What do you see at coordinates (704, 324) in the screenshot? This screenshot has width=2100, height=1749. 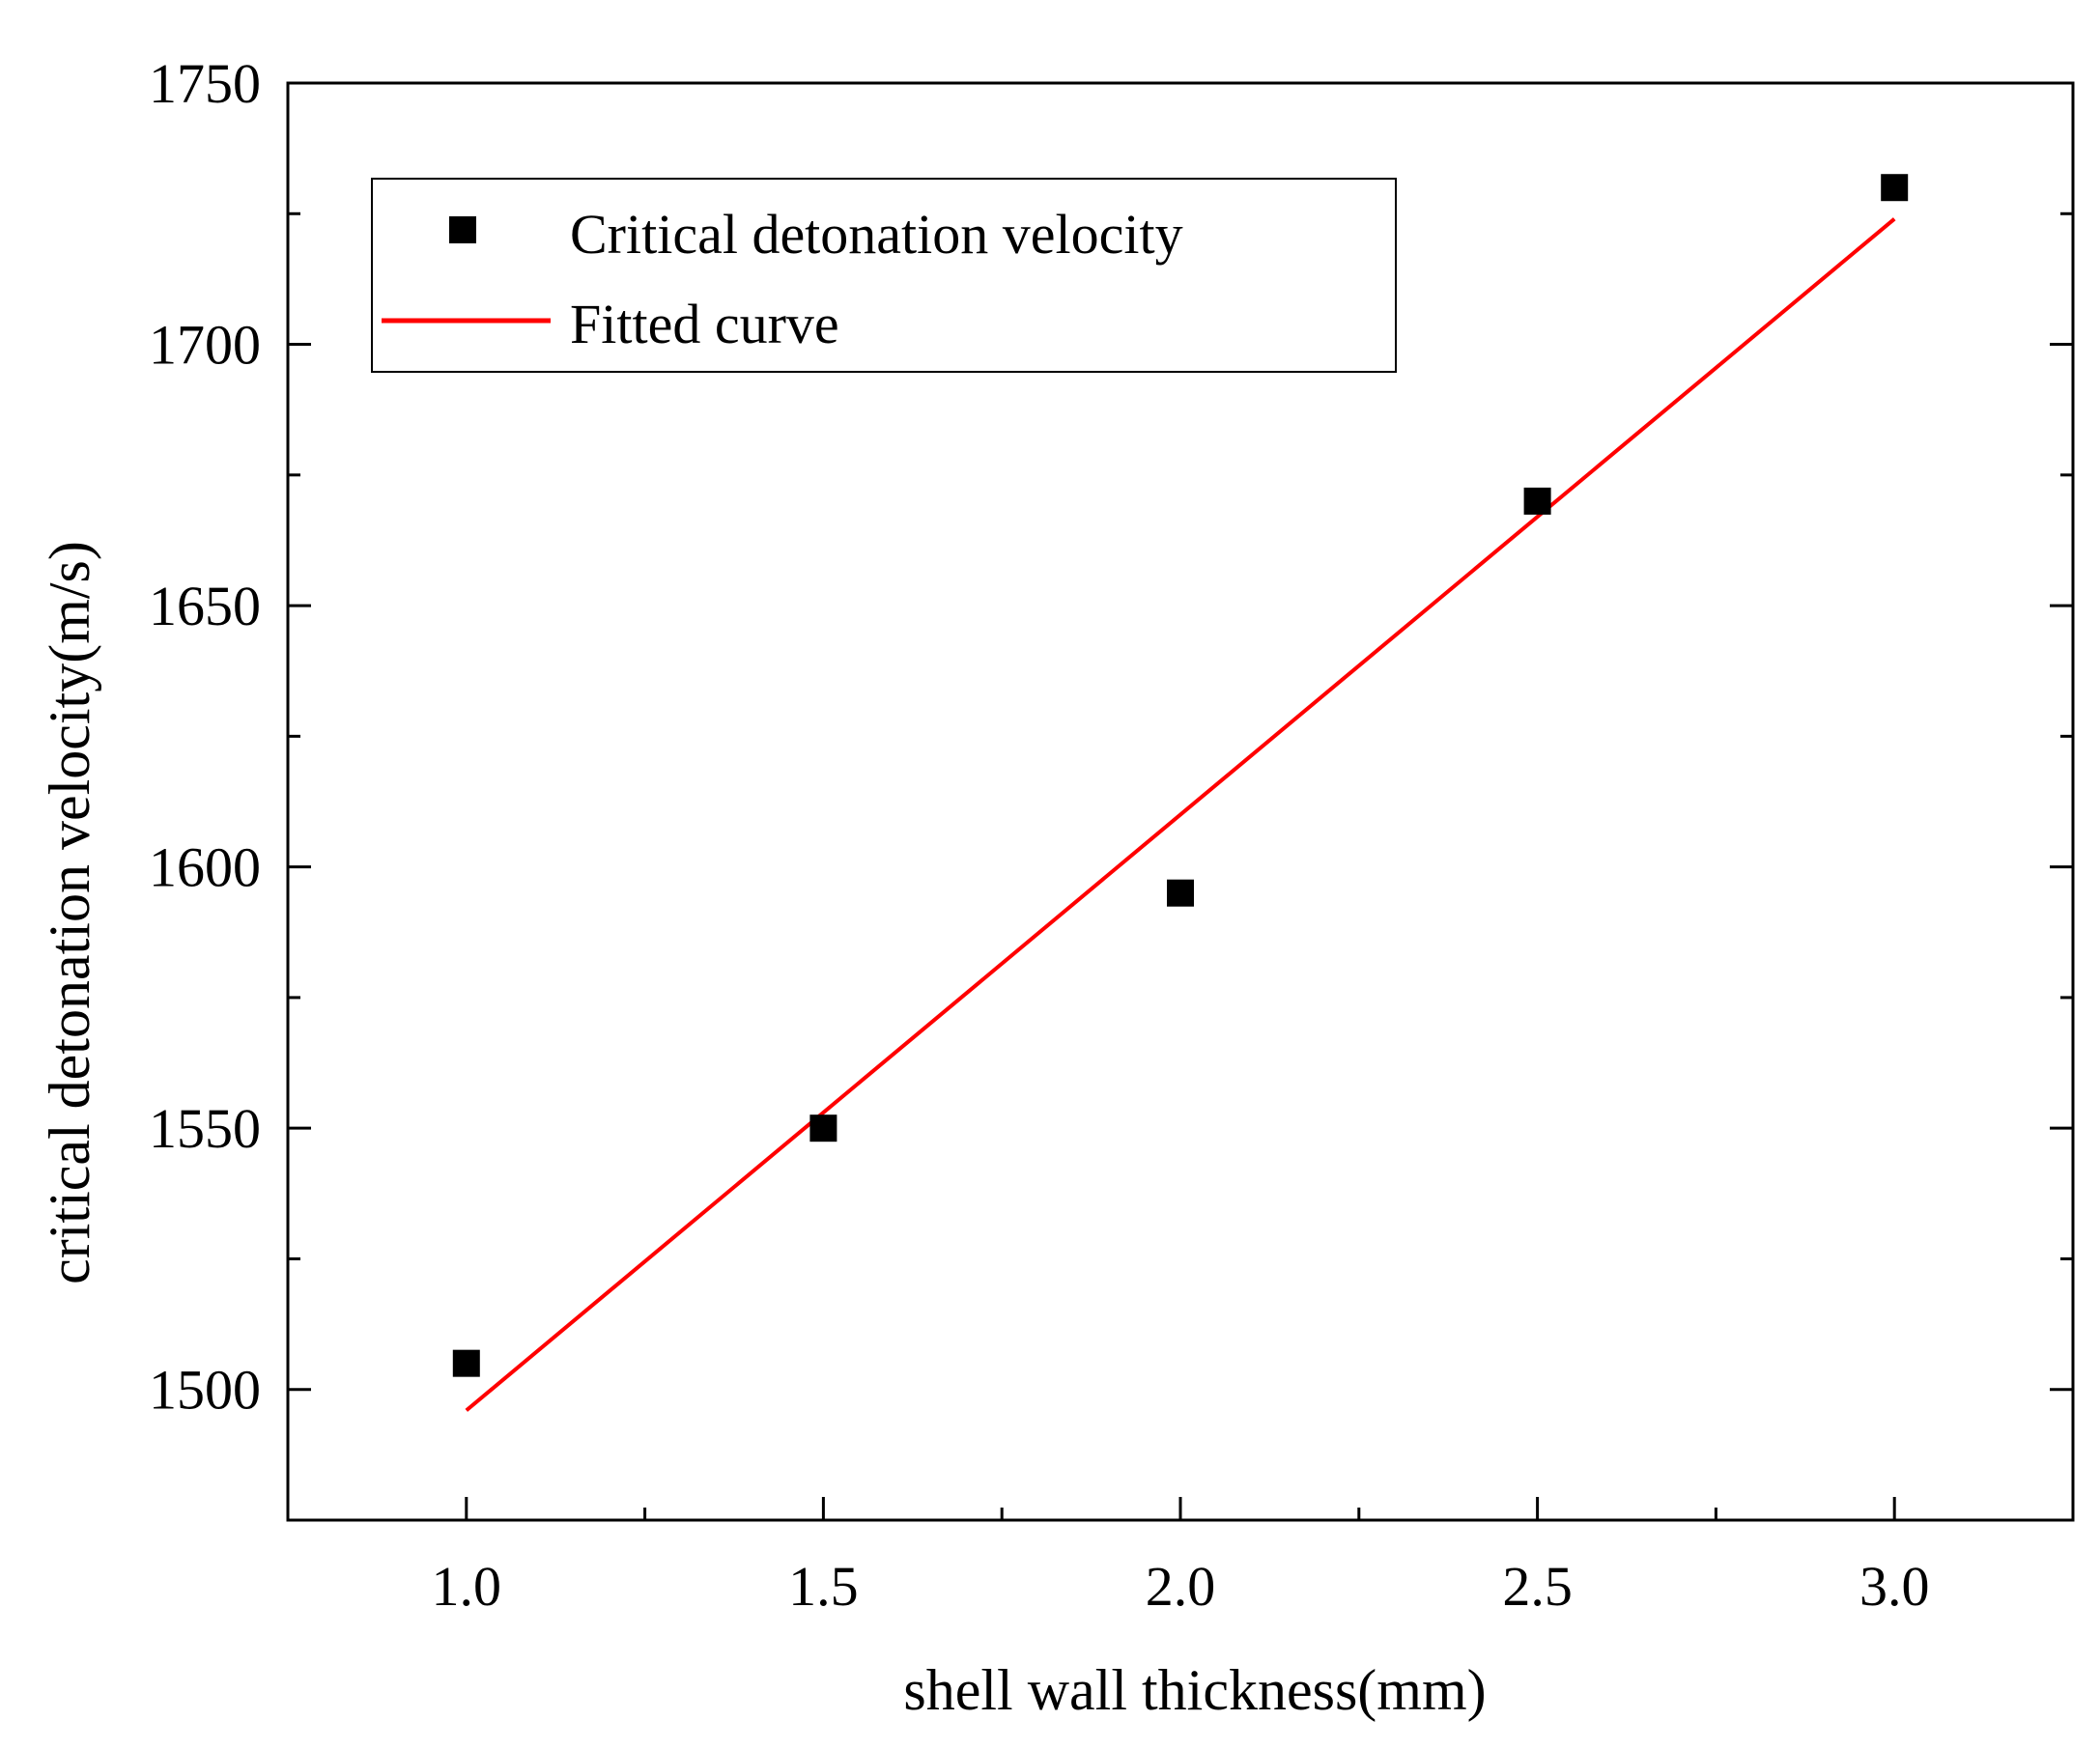 I see `legend-label-fit: Fitted curve` at bounding box center [704, 324].